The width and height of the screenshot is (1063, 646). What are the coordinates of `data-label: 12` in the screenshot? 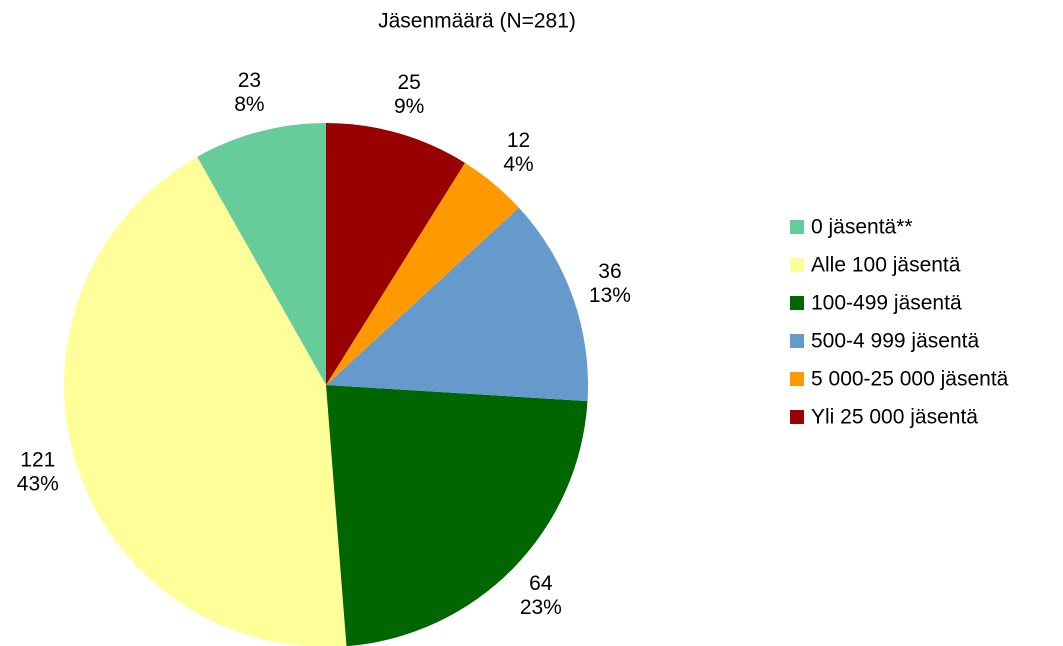 It's located at (518, 140).